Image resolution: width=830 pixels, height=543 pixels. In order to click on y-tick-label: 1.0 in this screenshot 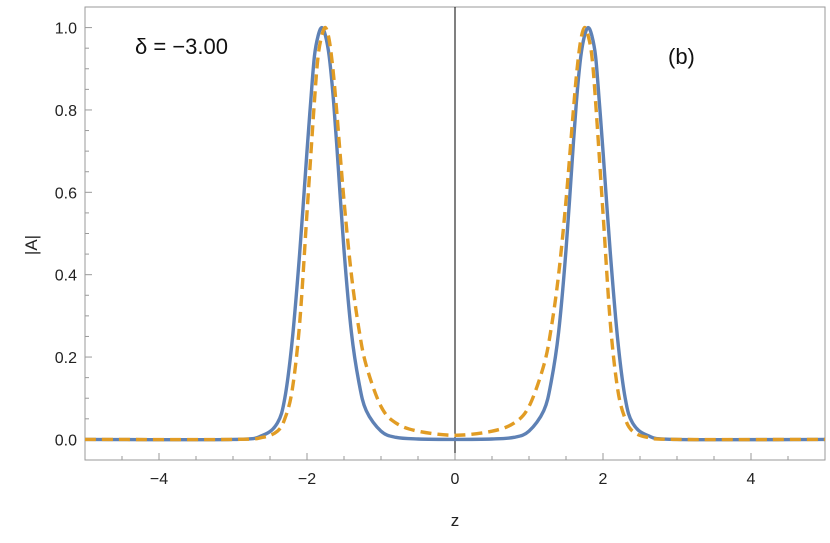, I will do `click(66, 29)`.